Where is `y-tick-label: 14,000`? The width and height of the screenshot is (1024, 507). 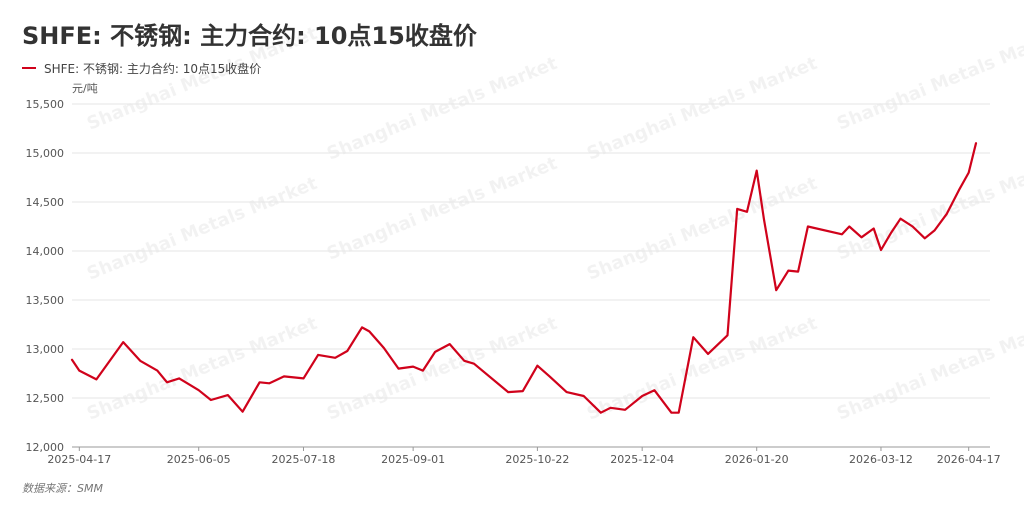 y-tick-label: 14,000 is located at coordinates (45, 251).